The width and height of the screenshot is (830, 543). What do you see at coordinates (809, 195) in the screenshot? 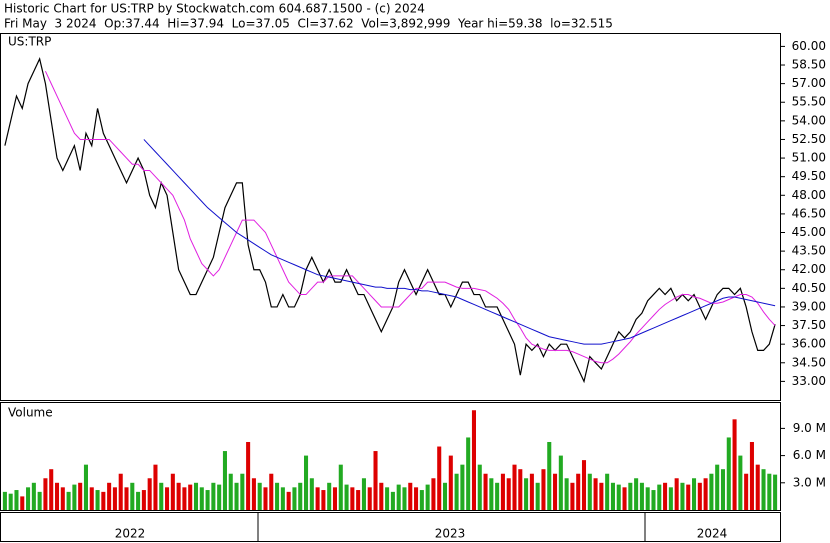
I see `y-tick-label: 48.00` at bounding box center [809, 195].